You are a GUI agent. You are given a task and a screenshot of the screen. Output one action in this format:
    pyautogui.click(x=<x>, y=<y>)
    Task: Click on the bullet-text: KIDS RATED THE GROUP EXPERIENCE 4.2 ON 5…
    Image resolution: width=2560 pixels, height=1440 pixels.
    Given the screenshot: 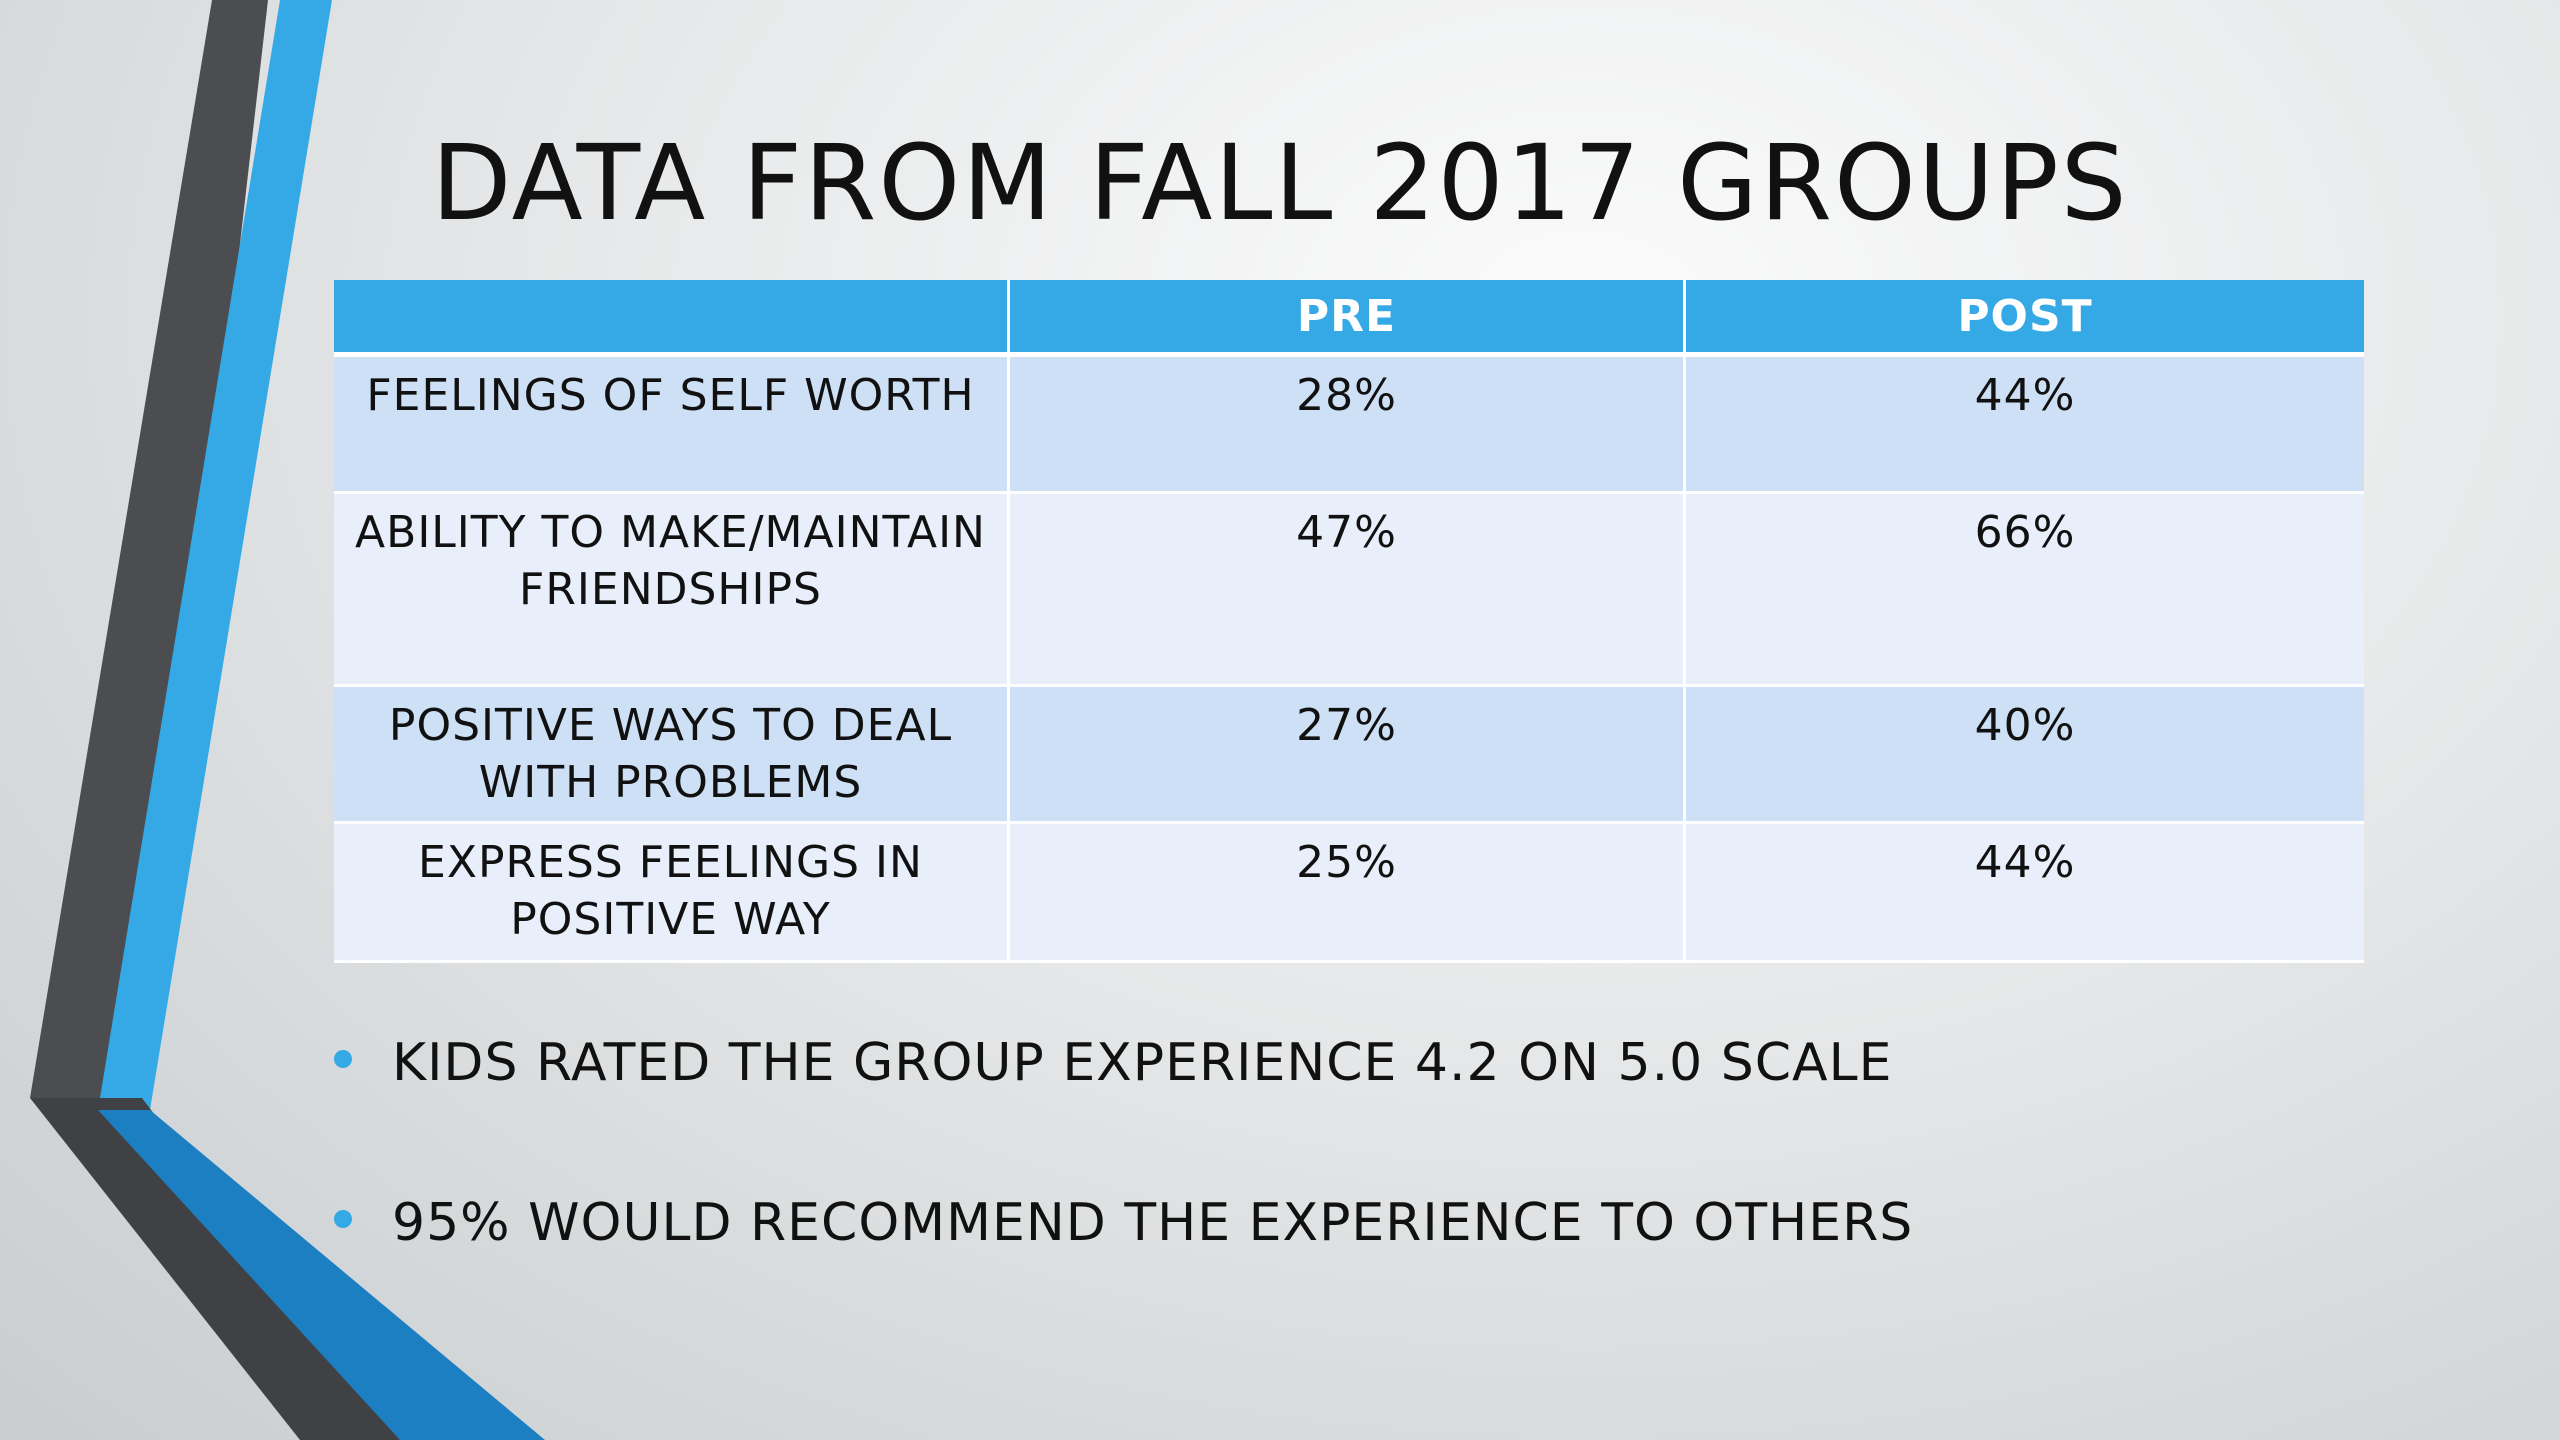 What is the action you would take?
    pyautogui.click(x=1142, y=1063)
    